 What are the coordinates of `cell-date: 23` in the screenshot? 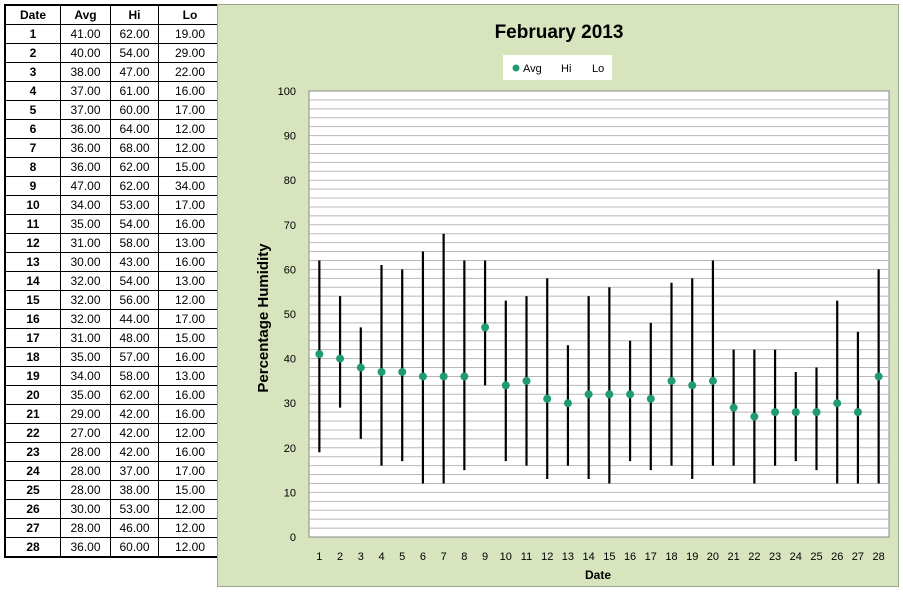 It's located at (32, 452).